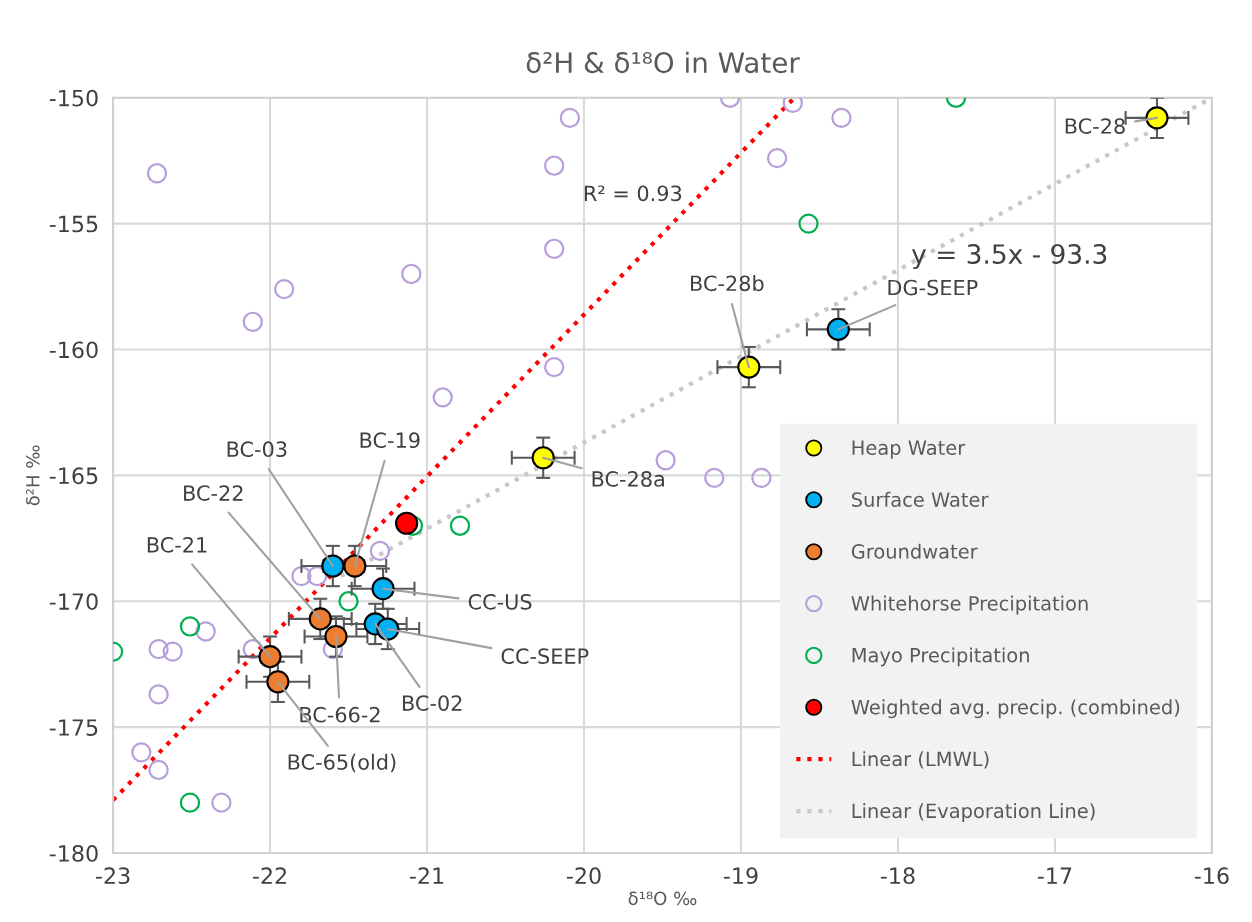 The image size is (1252, 922). What do you see at coordinates (1054, 875) in the screenshot?
I see `x-tick-label: -17` at bounding box center [1054, 875].